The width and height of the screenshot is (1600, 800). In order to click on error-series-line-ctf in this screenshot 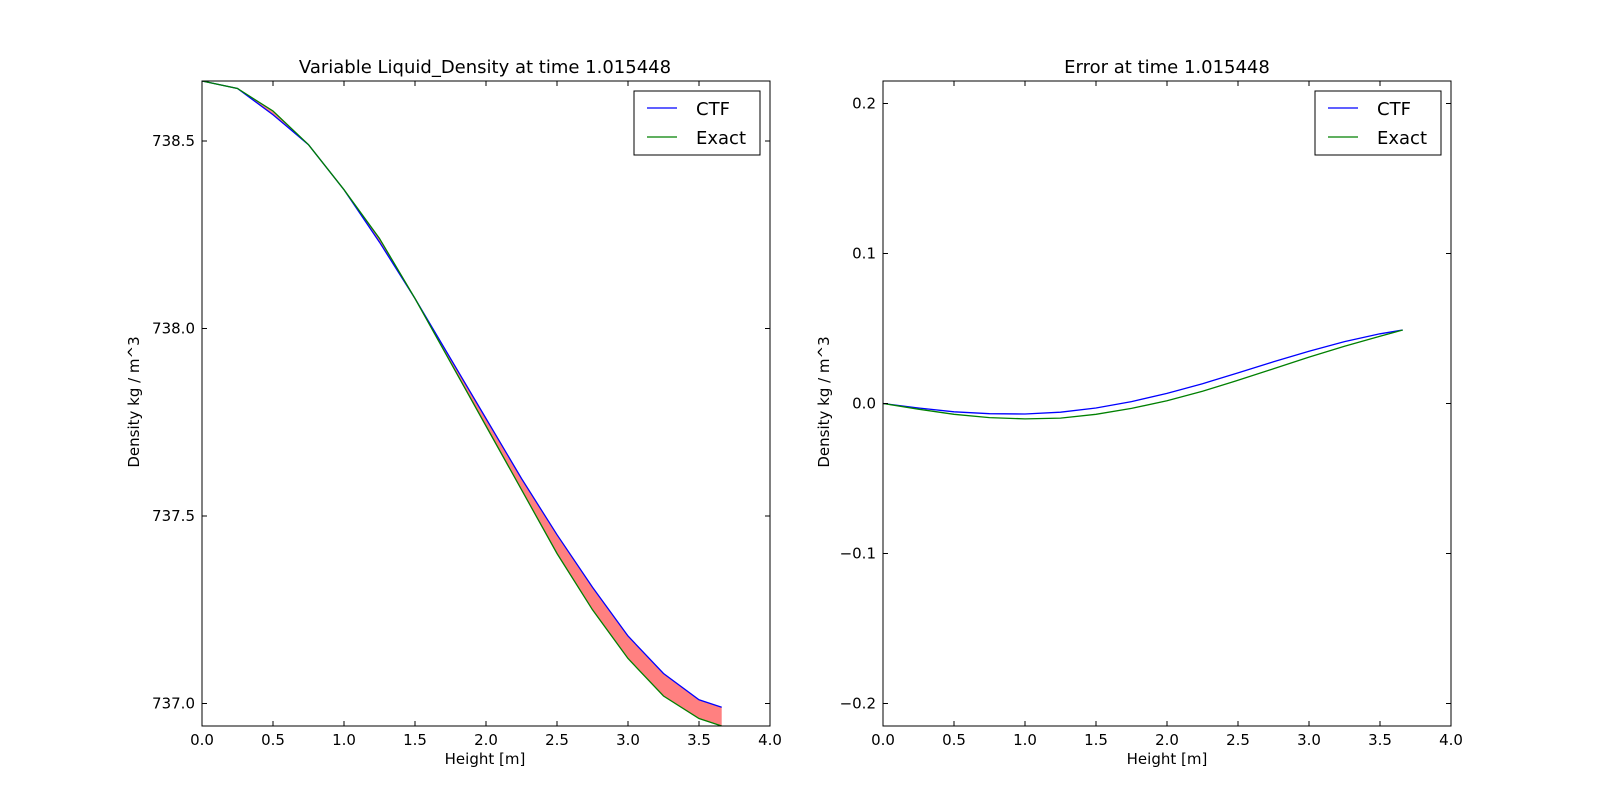, I will do `click(1143, 372)`.